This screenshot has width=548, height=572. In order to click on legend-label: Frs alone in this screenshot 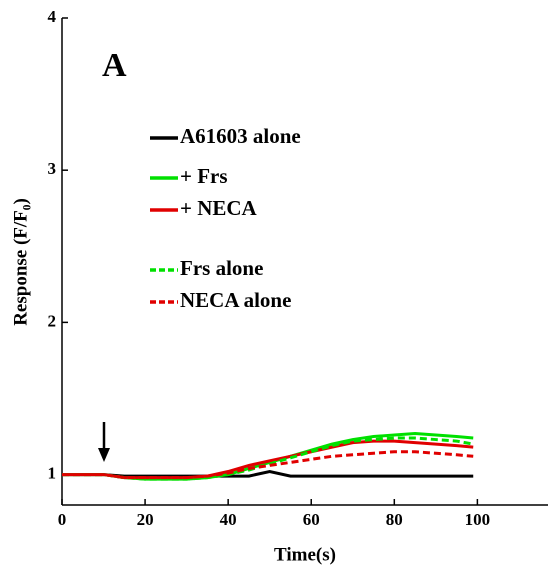, I will do `click(221, 268)`.